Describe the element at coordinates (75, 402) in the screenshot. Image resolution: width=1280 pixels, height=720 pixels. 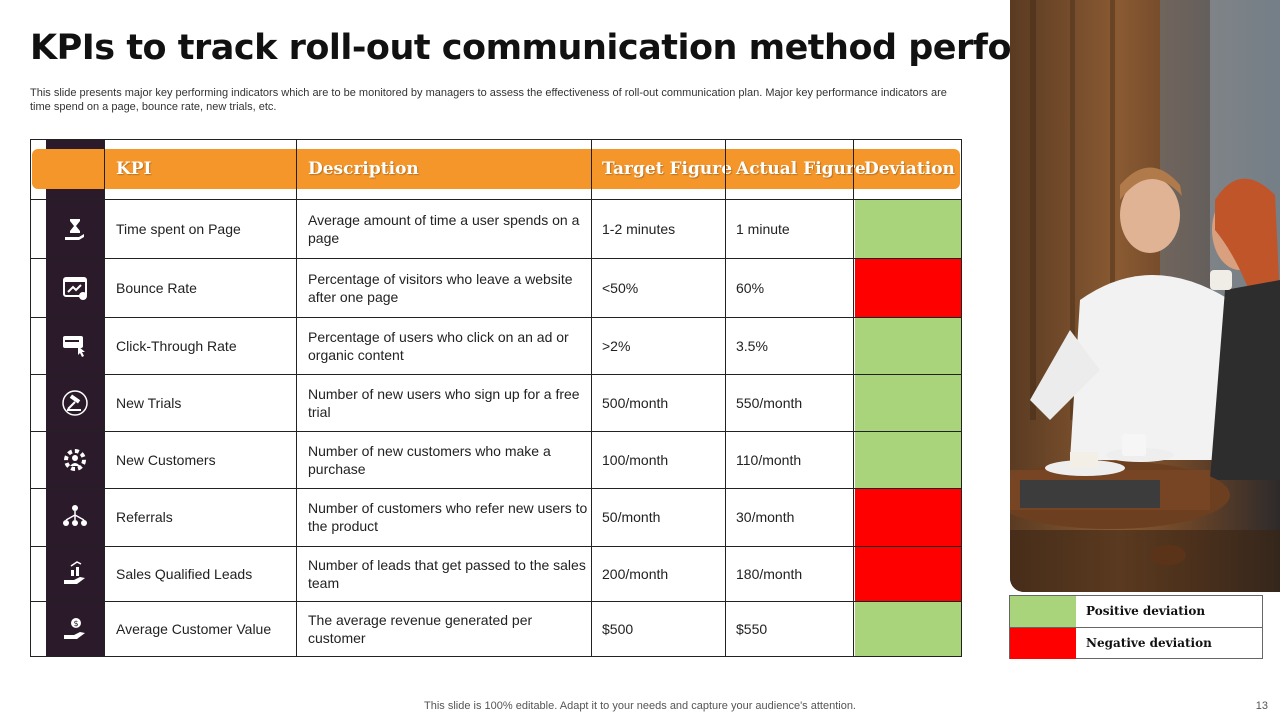
I see `gavel-icon` at that location.